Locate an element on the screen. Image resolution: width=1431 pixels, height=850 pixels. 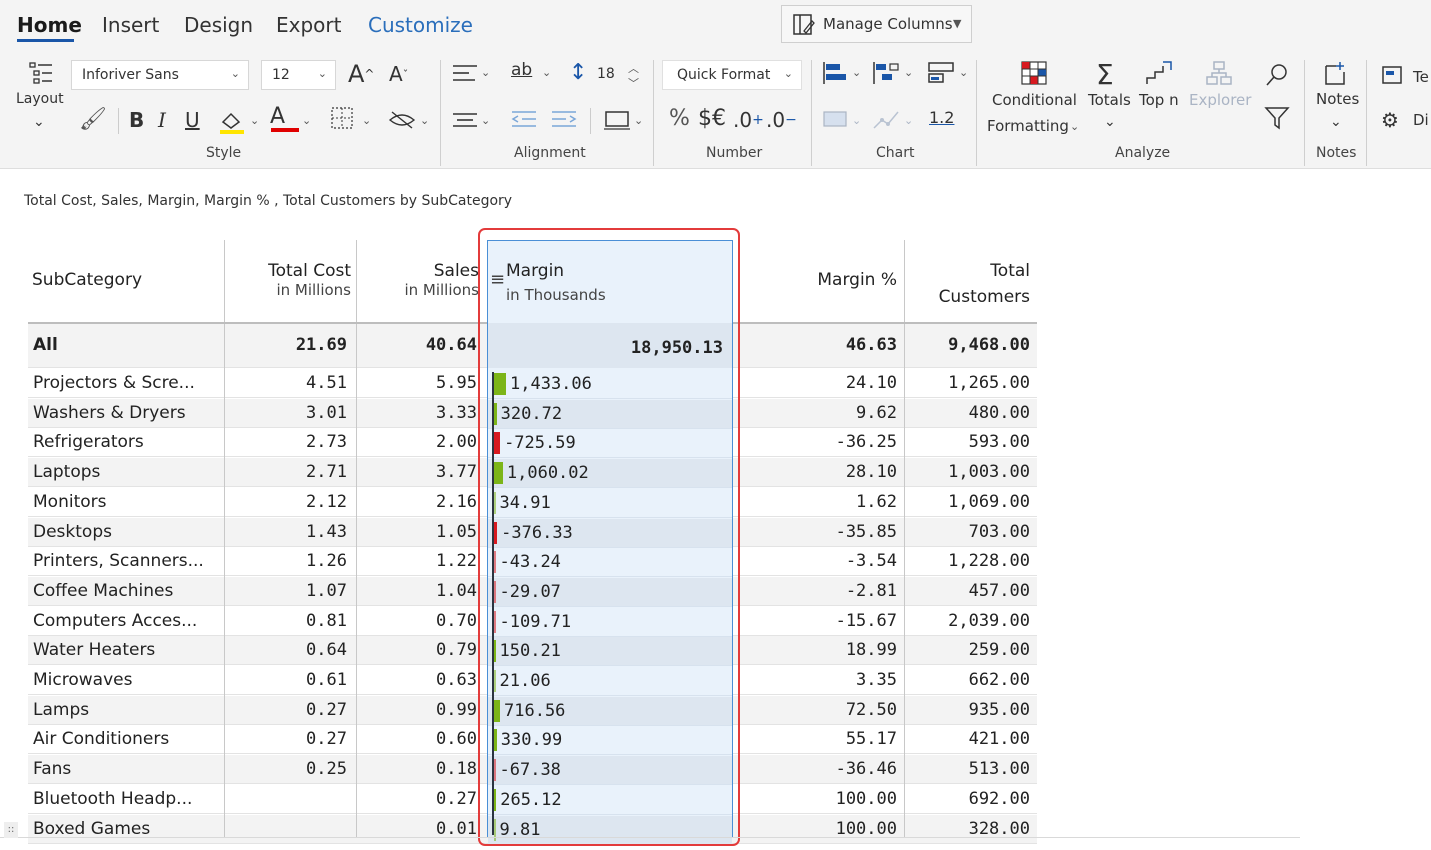
column-header-total-customers: Total Customers is located at coordinates (967, 282).